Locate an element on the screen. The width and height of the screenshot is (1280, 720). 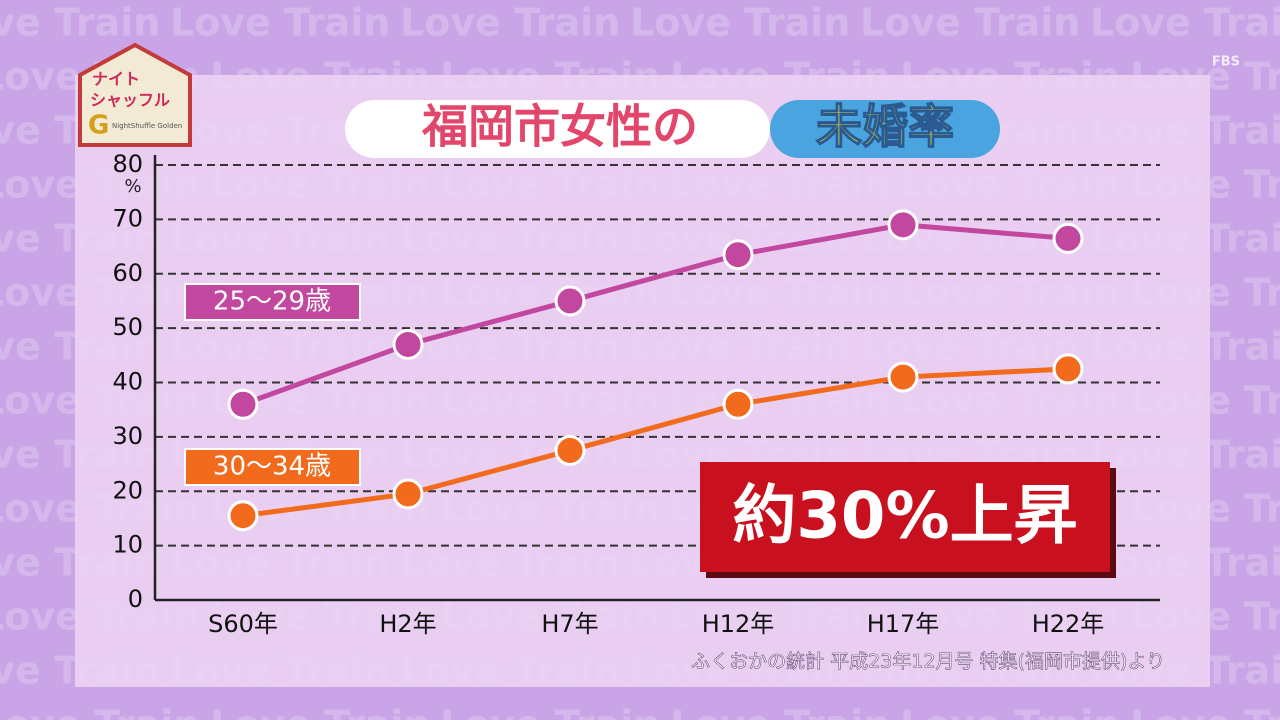
y-unit: % is located at coordinates (132, 186).